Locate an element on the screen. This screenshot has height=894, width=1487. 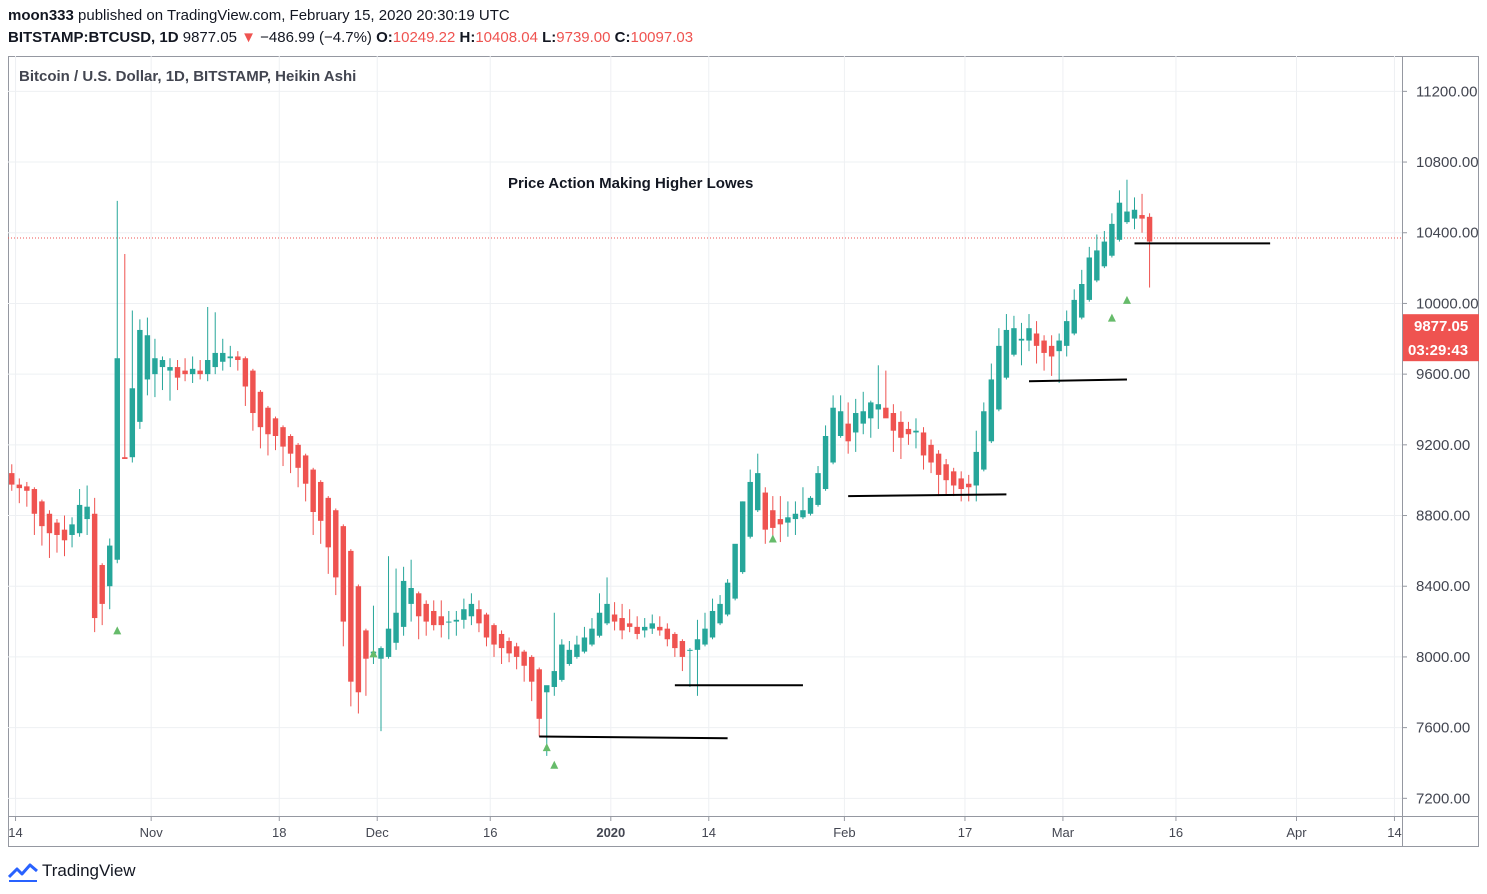
price-tick-label: 8000.00 is located at coordinates (1443, 657).